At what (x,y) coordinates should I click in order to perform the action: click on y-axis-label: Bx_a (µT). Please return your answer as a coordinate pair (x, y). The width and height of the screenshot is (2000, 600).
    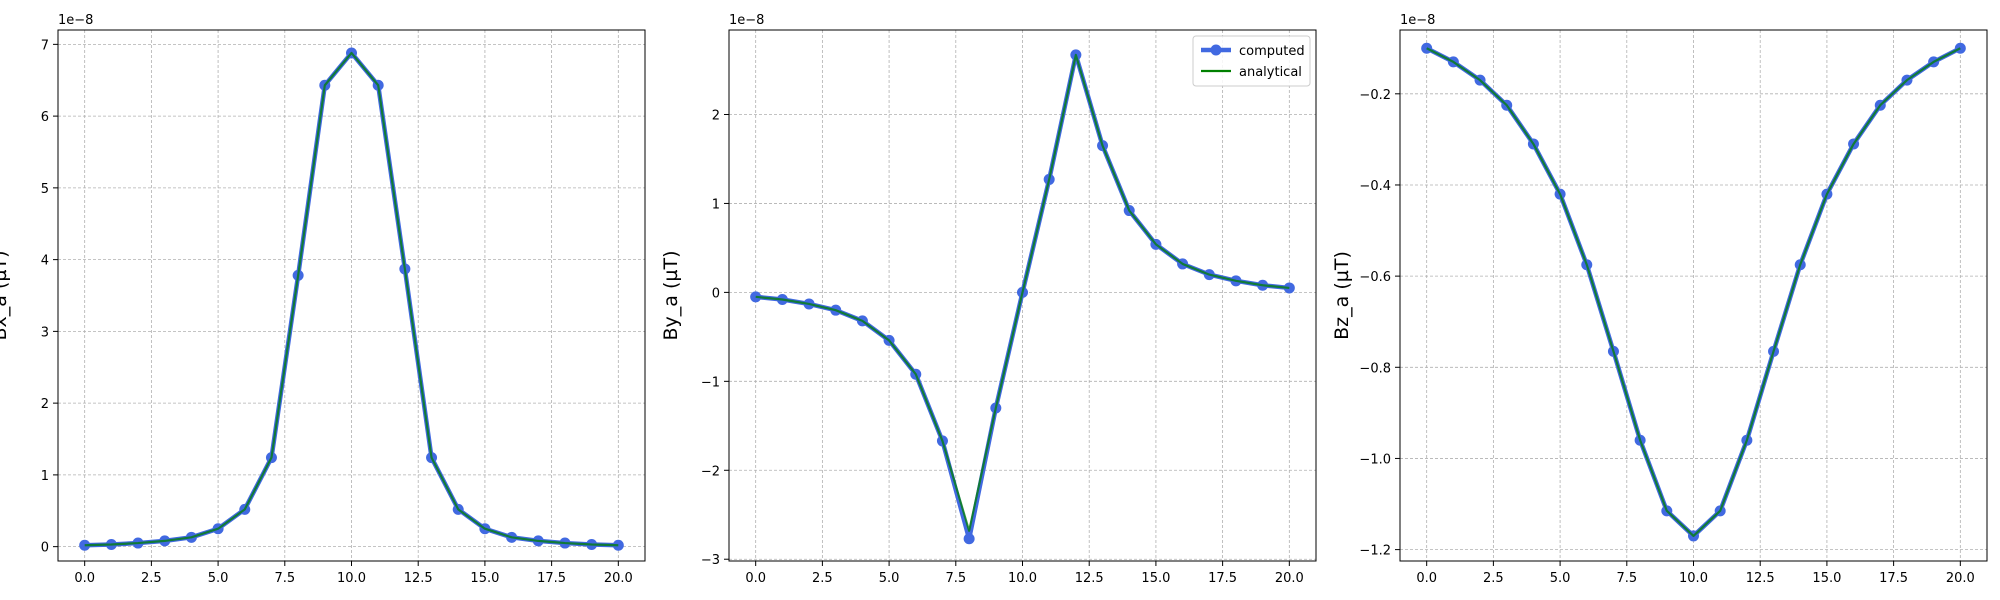
    Looking at the image, I should click on (5, 296).